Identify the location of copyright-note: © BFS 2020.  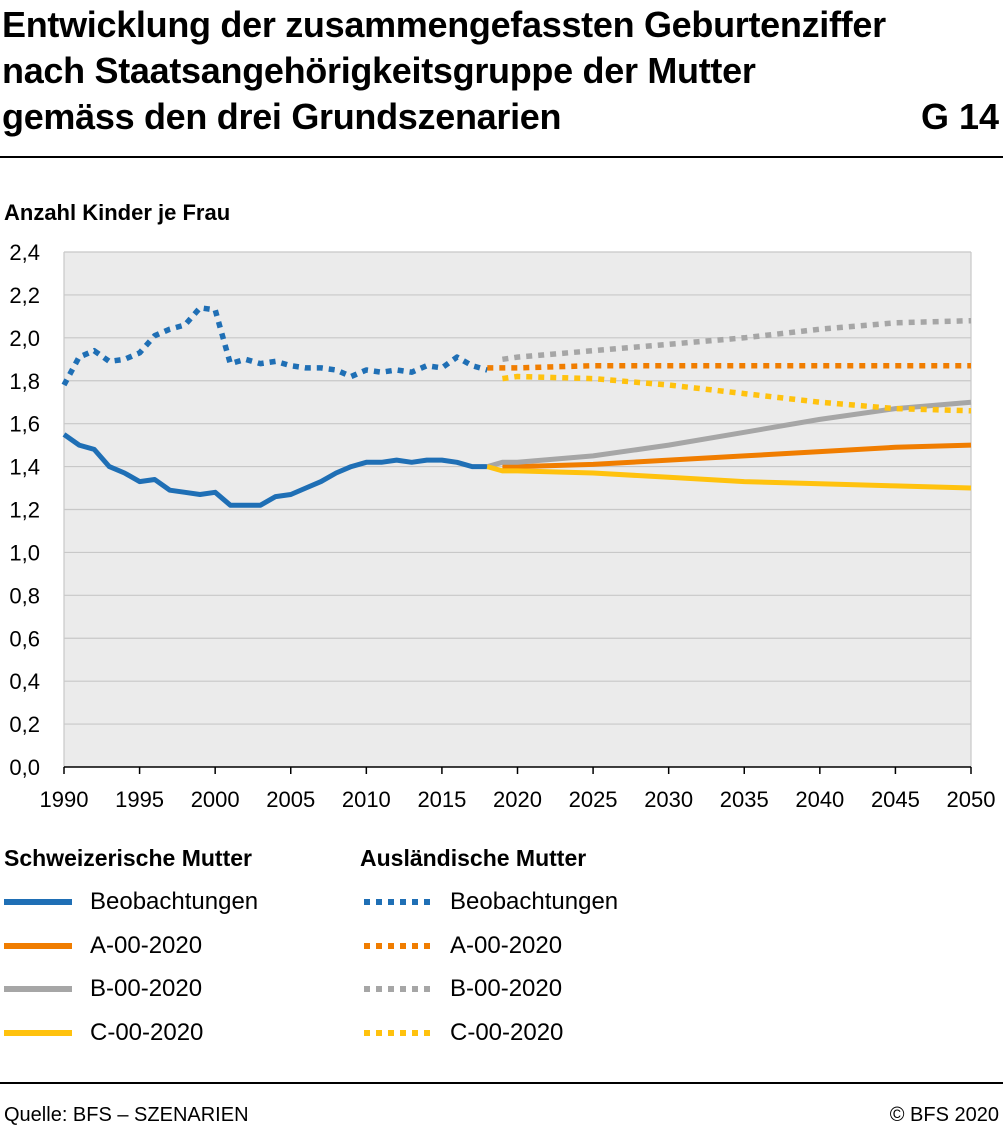
(944, 1115).